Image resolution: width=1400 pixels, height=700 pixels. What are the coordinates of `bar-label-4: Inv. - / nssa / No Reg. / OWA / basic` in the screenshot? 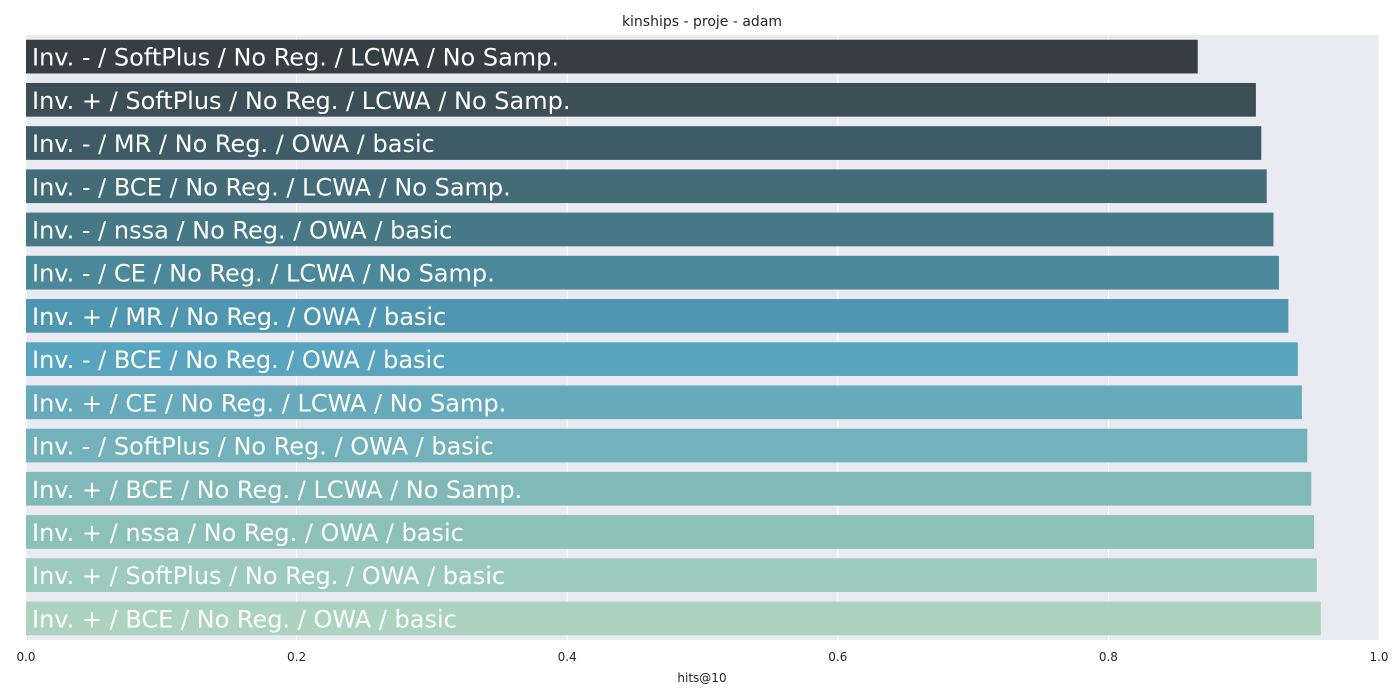 It's located at (242, 230).